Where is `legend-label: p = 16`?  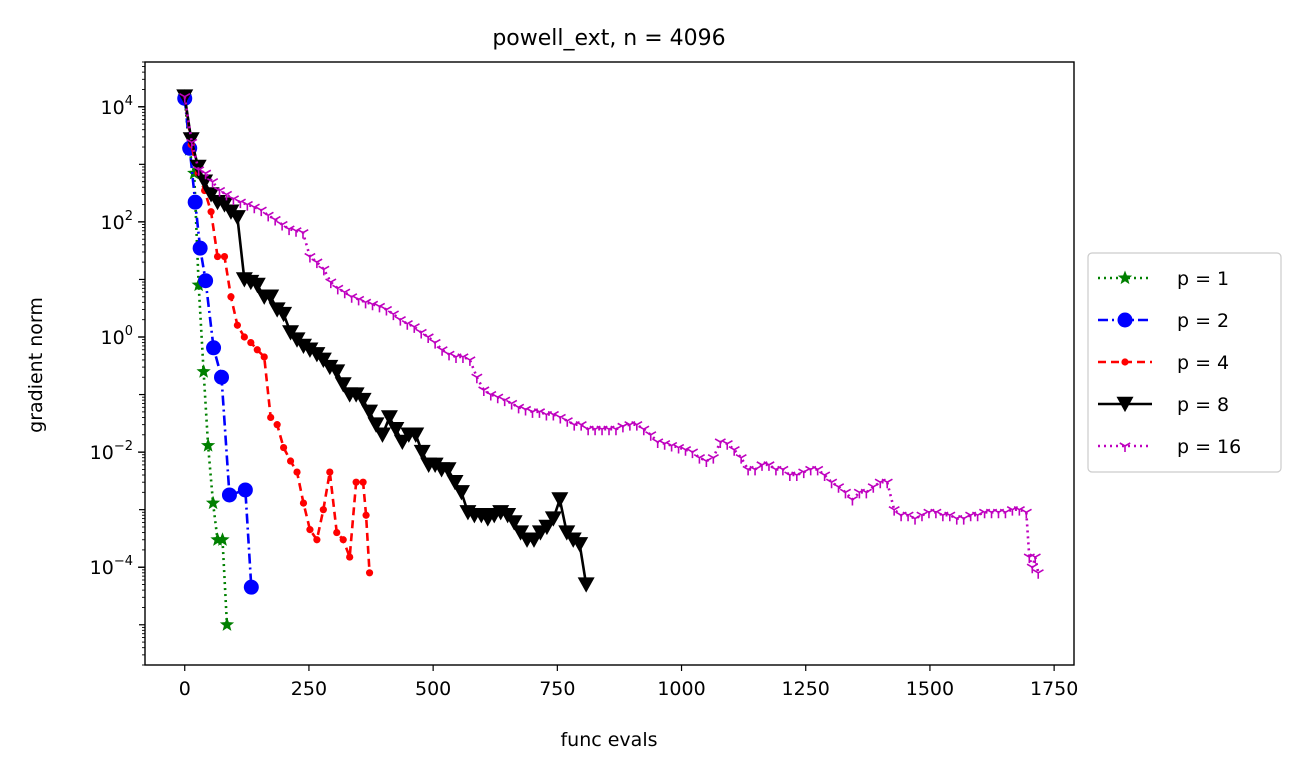 legend-label: p = 16 is located at coordinates (1209, 447).